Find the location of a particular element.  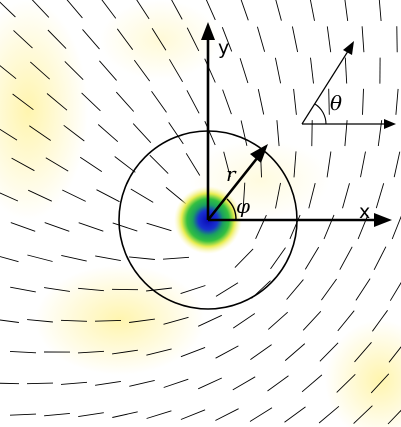

y-axis-label: y is located at coordinates (223, 48).